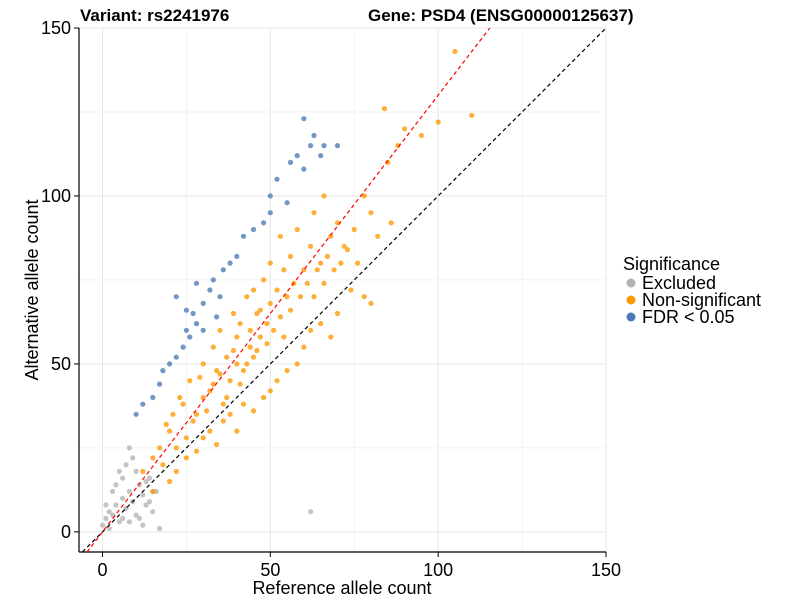 The height and width of the screenshot is (600, 800). What do you see at coordinates (270, 570) in the screenshot?
I see `x-tick-label: 50` at bounding box center [270, 570].